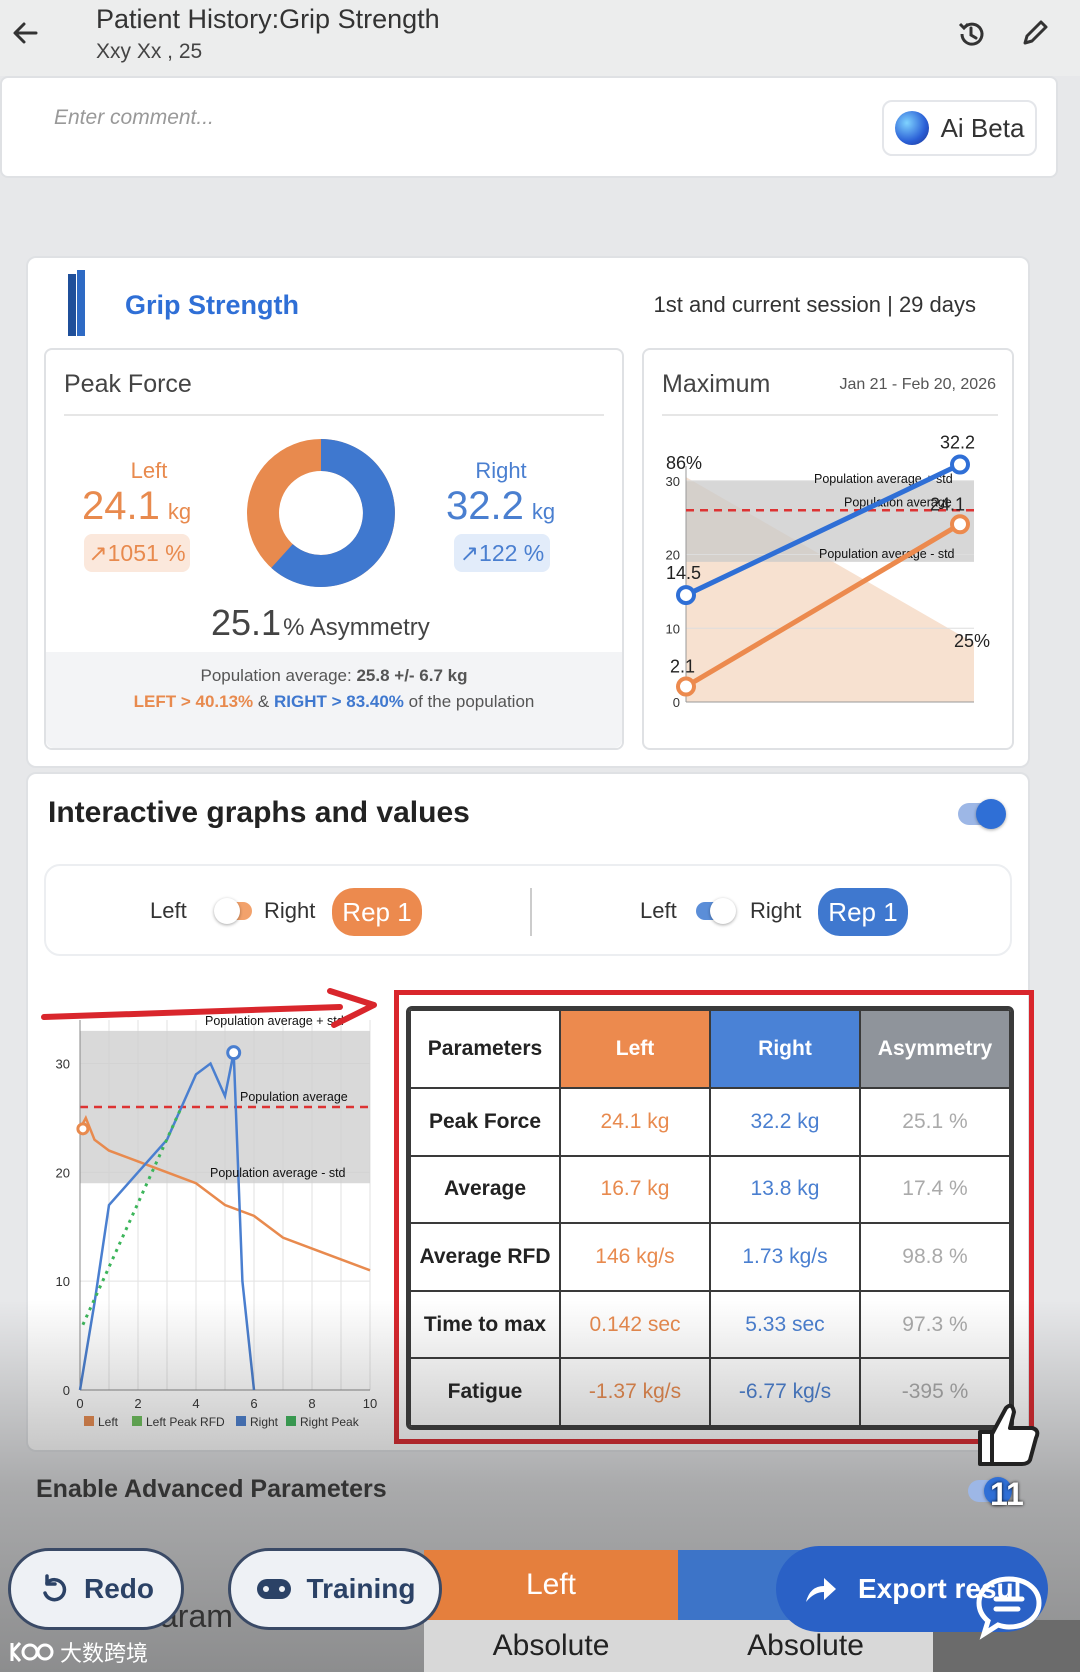  I want to click on parameter-value-cell: 97.3 %, so click(935, 1324).